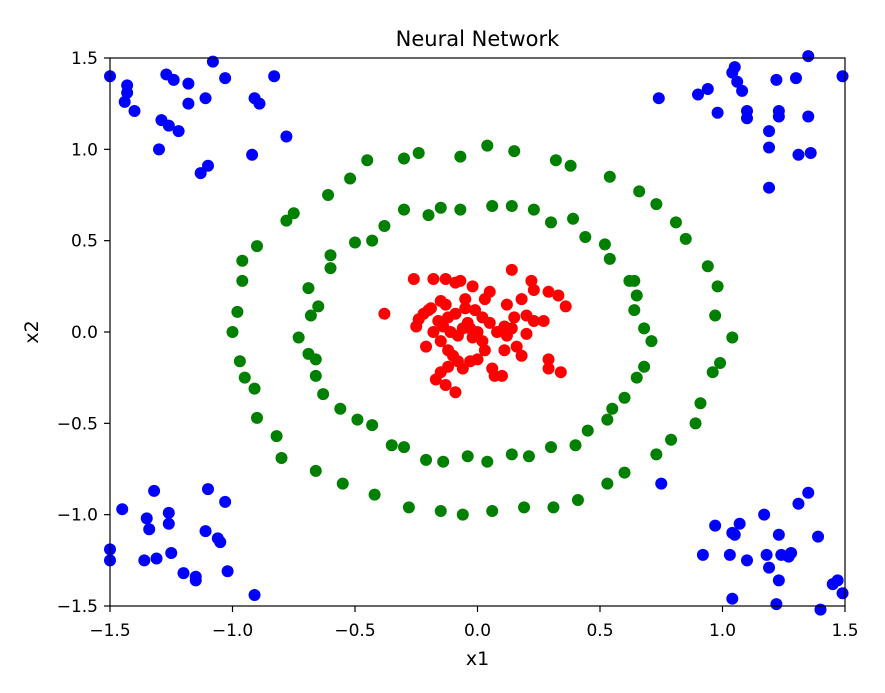 This screenshot has height=693, width=885. What do you see at coordinates (84, 333) in the screenshot?
I see `y-tick-label: 0.0` at bounding box center [84, 333].